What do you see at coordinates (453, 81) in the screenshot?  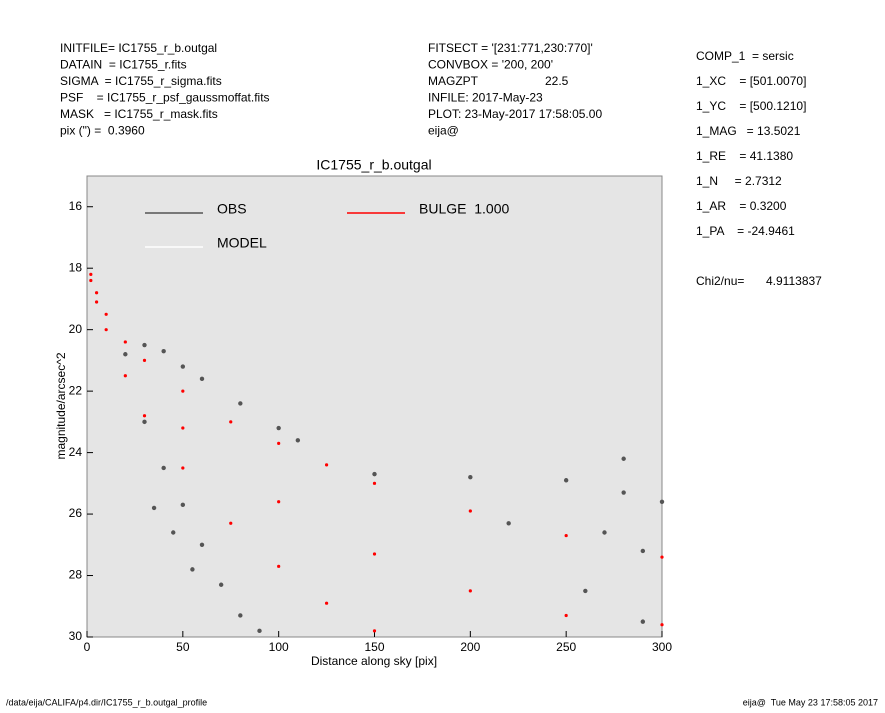 I see `header-line: MAGZPT` at bounding box center [453, 81].